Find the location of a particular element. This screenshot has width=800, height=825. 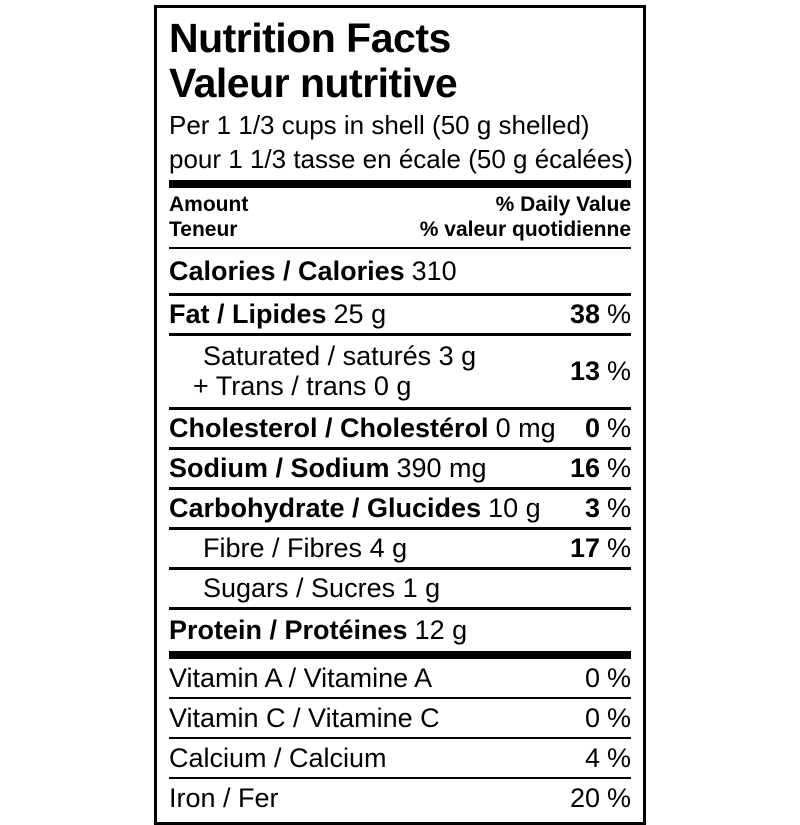

row-cholesterol: Cholesterol / Cholestérol 0 mg 0% is located at coordinates (400, 427).